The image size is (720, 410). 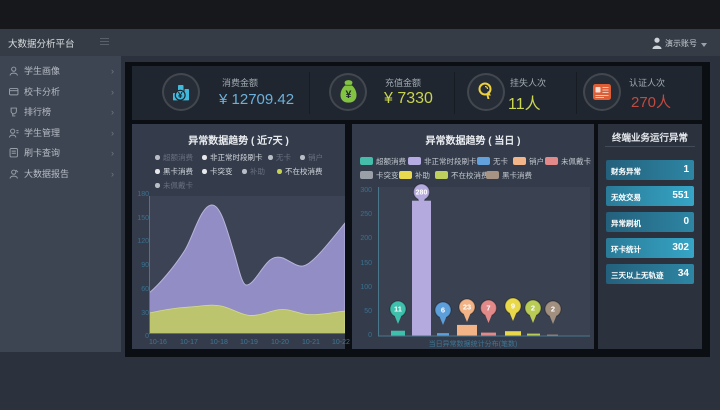 What do you see at coordinates (398, 309) in the screenshot?
I see `svg-text: 11` at bounding box center [398, 309].